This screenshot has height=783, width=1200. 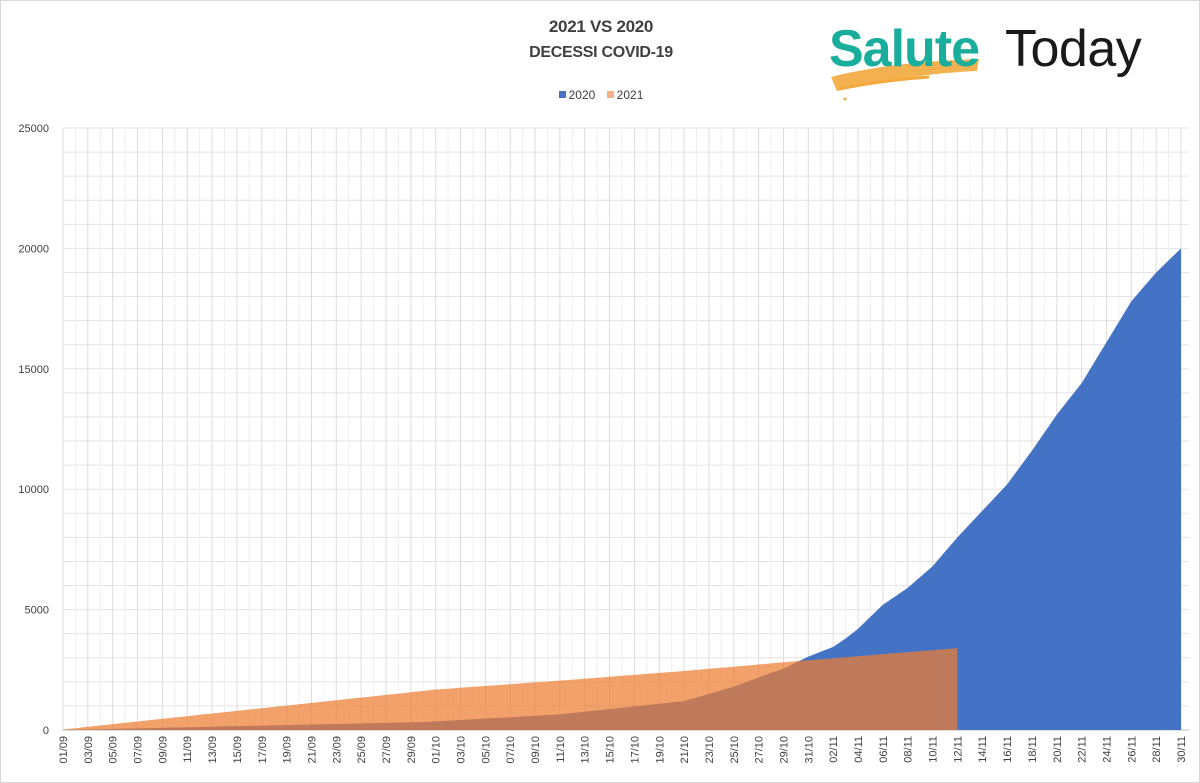 What do you see at coordinates (437, 750) in the screenshot?
I see `x-tick-label: 01/10` at bounding box center [437, 750].